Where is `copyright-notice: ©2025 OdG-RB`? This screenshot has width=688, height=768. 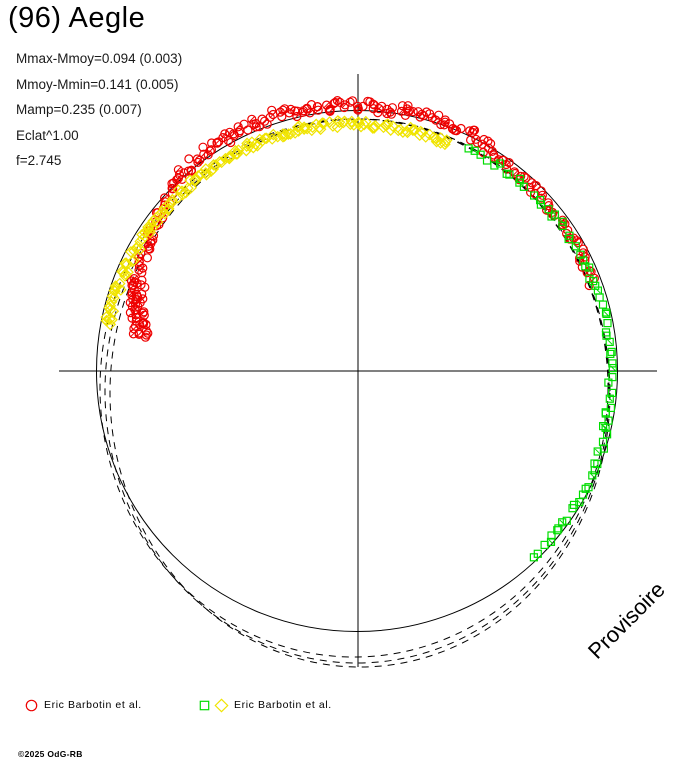 copyright-notice: ©2025 OdG-RB is located at coordinates (50, 754).